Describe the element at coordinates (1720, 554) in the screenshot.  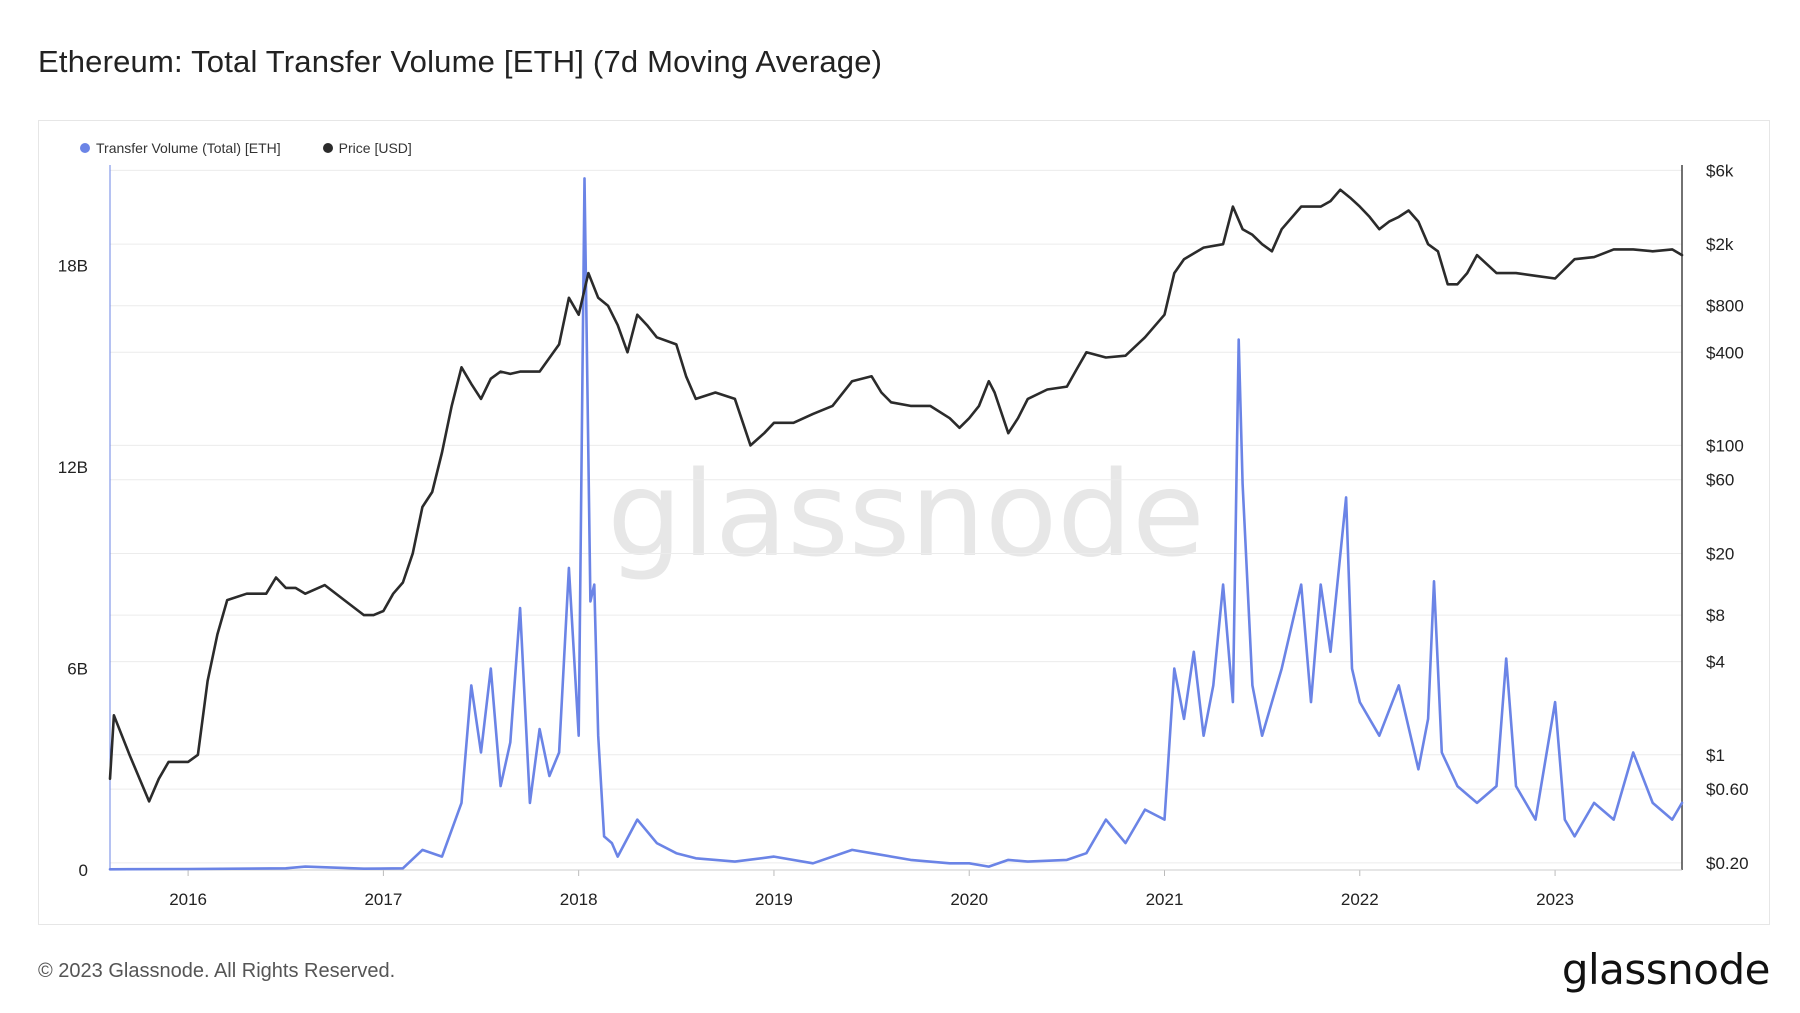
I see `y-right-tick-label: $20` at that location.